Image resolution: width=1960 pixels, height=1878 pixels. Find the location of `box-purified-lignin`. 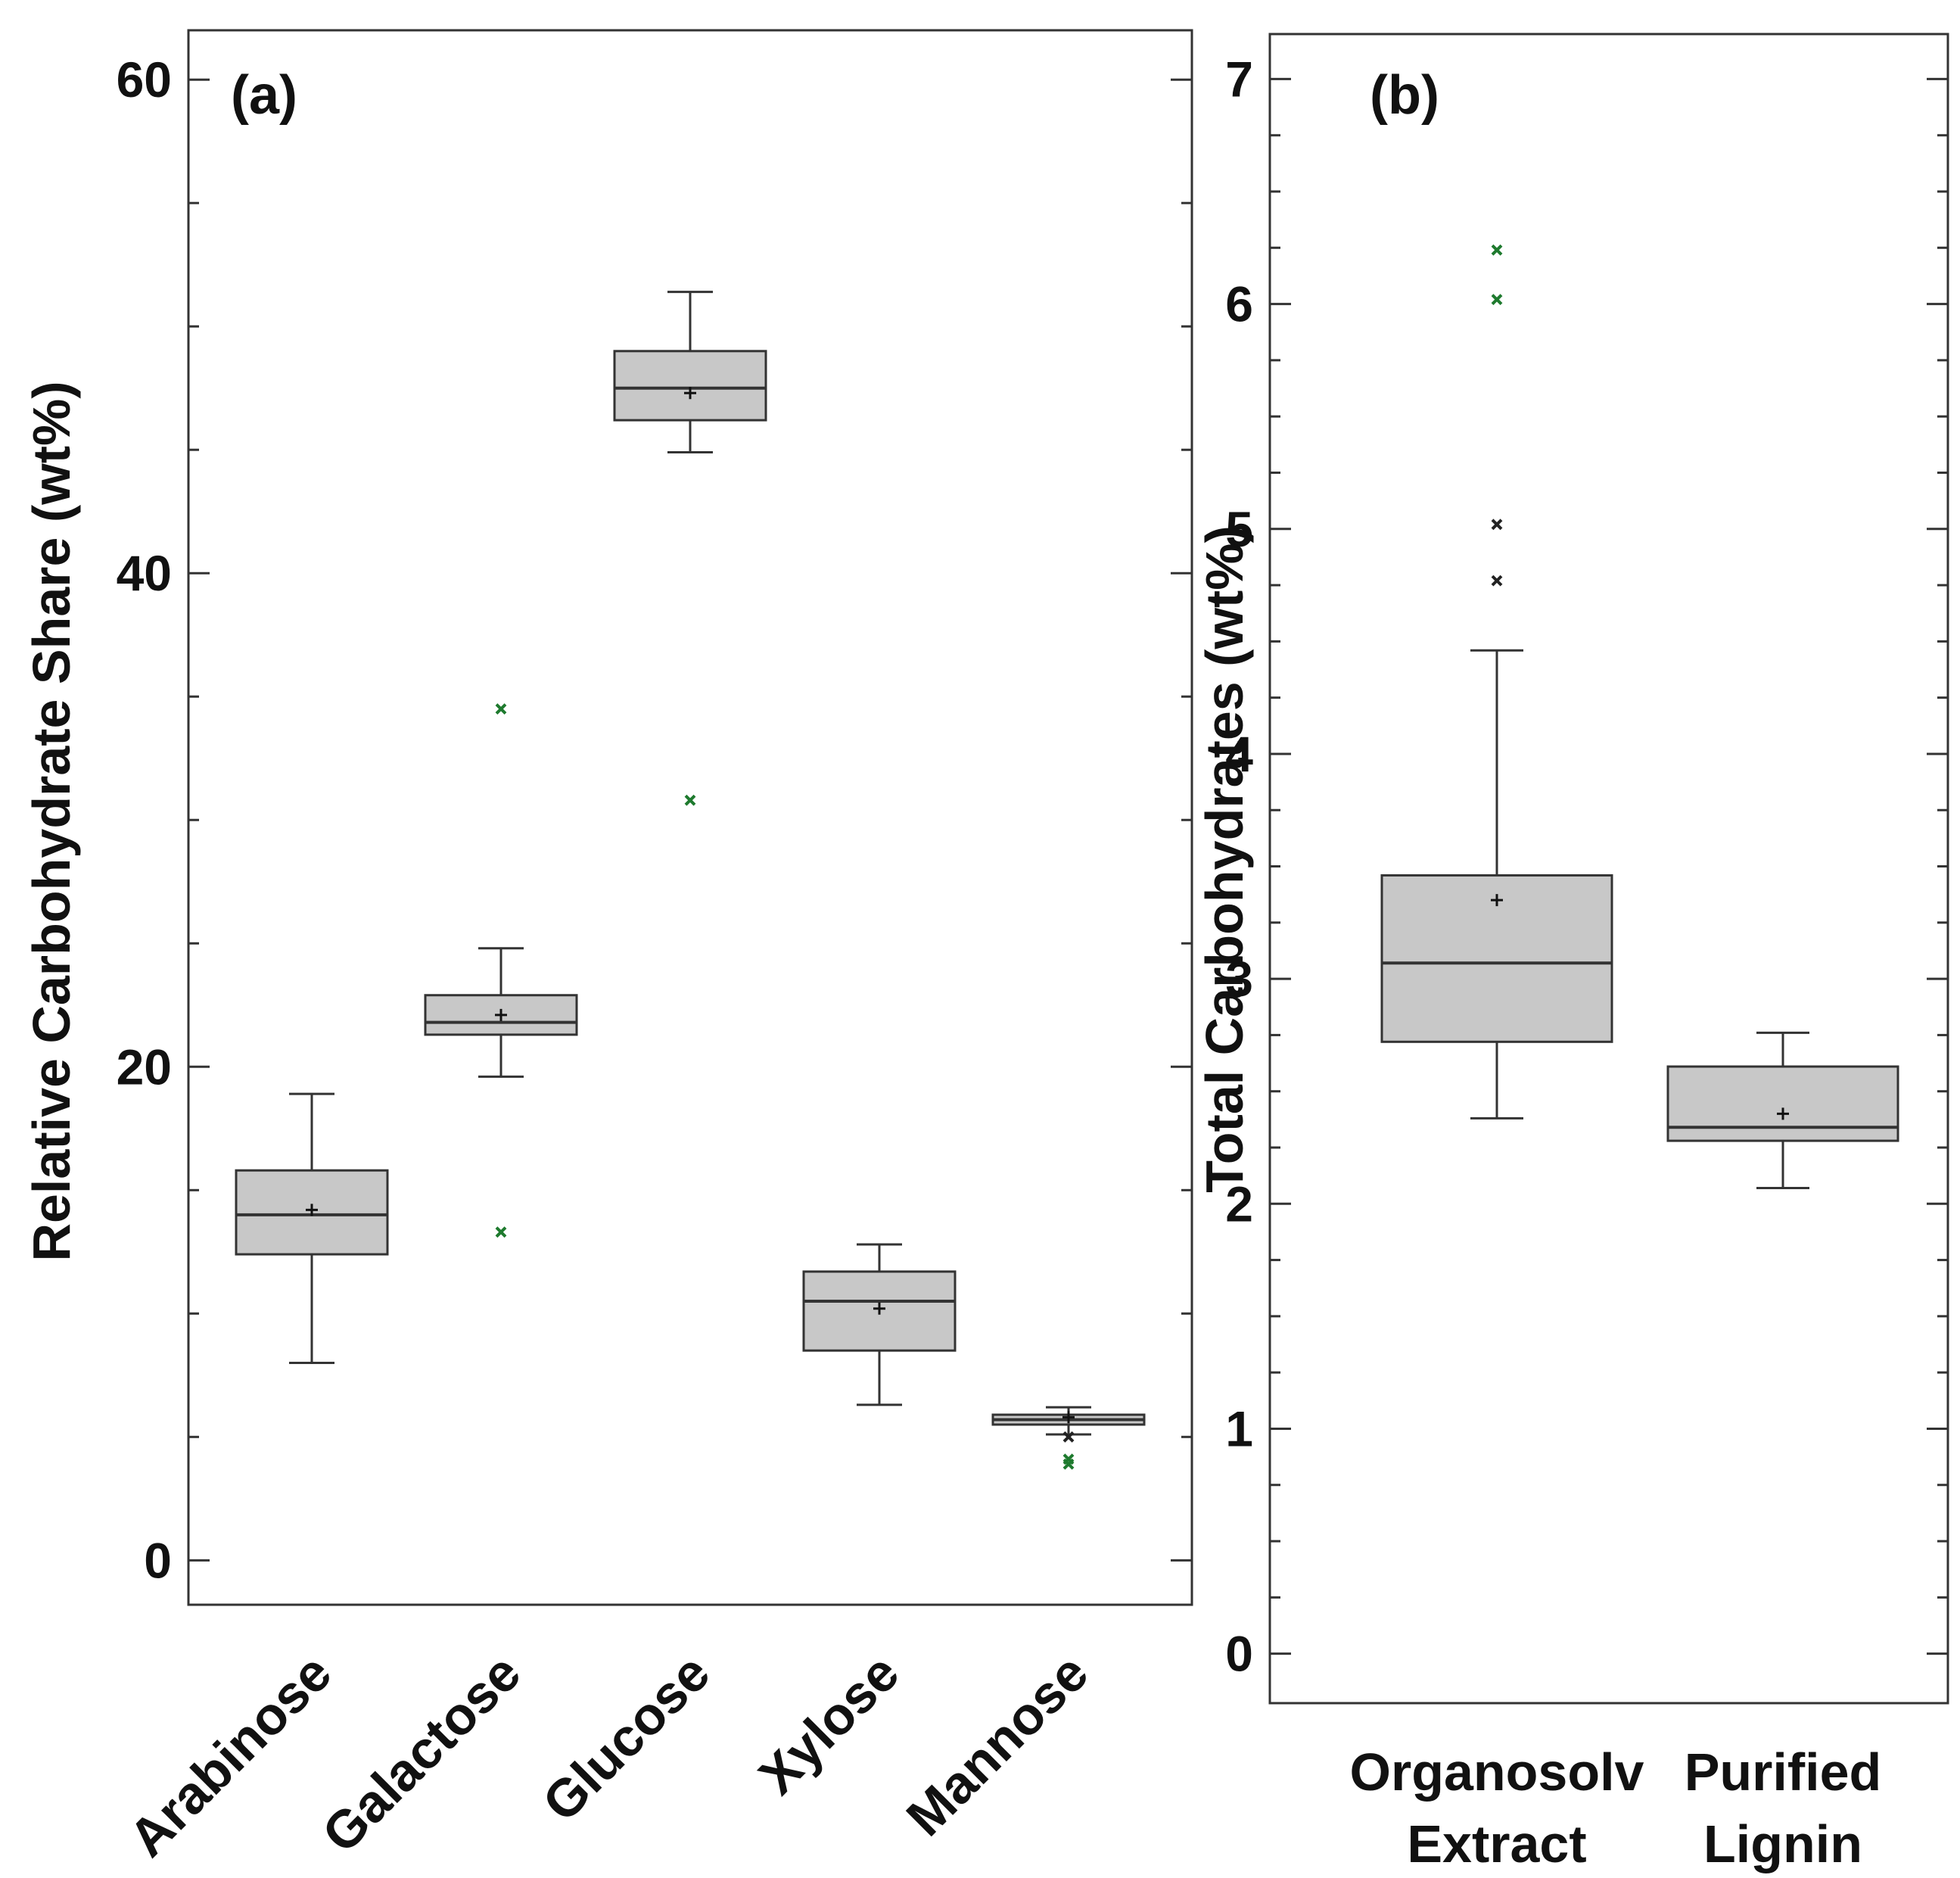

box-purified-lignin is located at coordinates (1782, 1110).